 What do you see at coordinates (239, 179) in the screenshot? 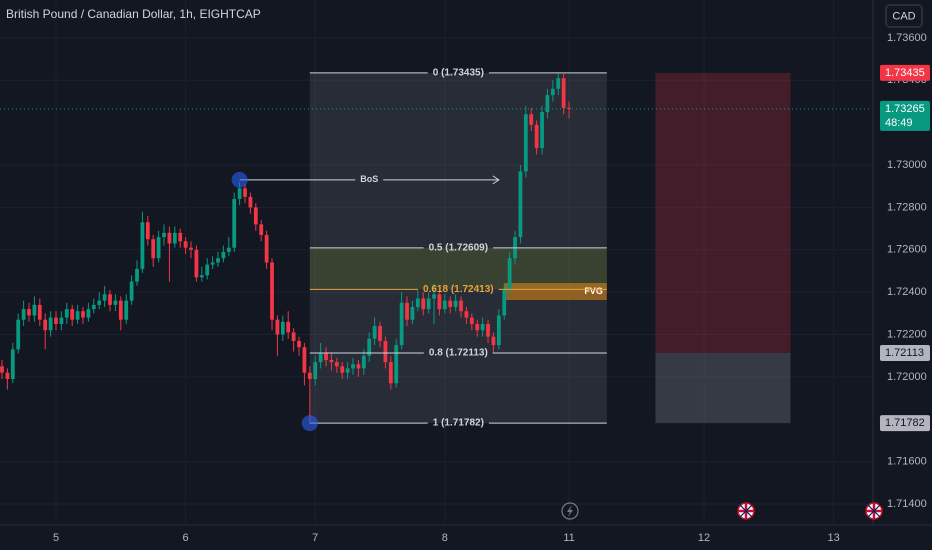
I see `anchor-point` at bounding box center [239, 179].